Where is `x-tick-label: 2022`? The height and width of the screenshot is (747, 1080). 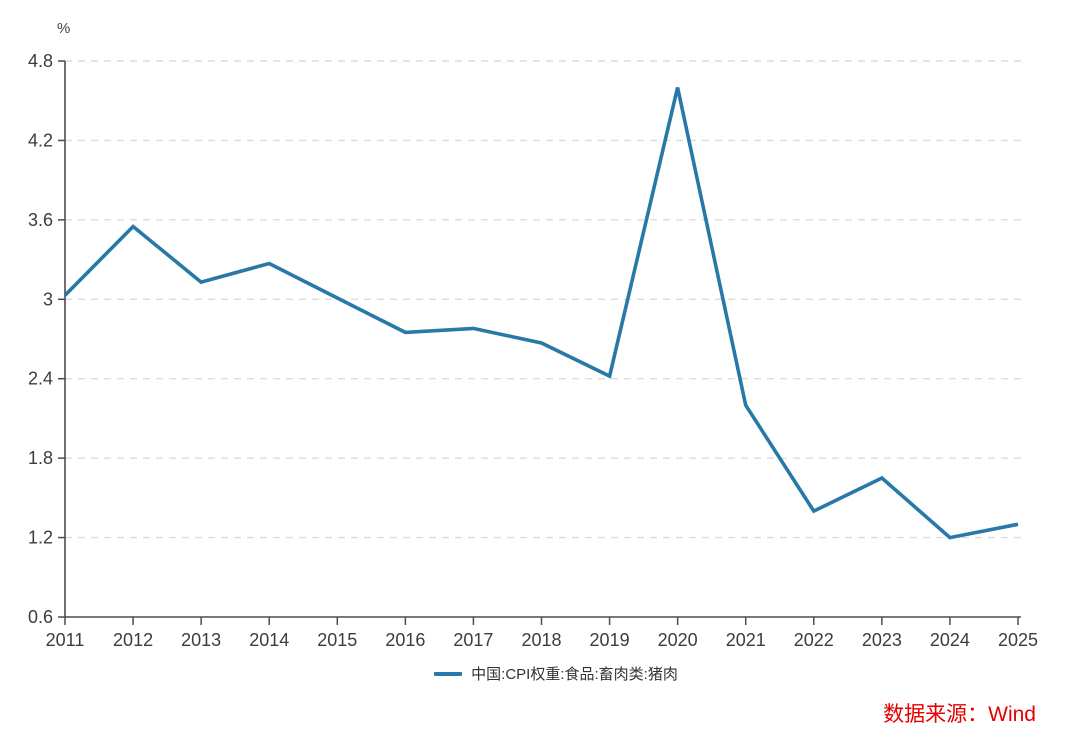 x-tick-label: 2022 is located at coordinates (814, 640).